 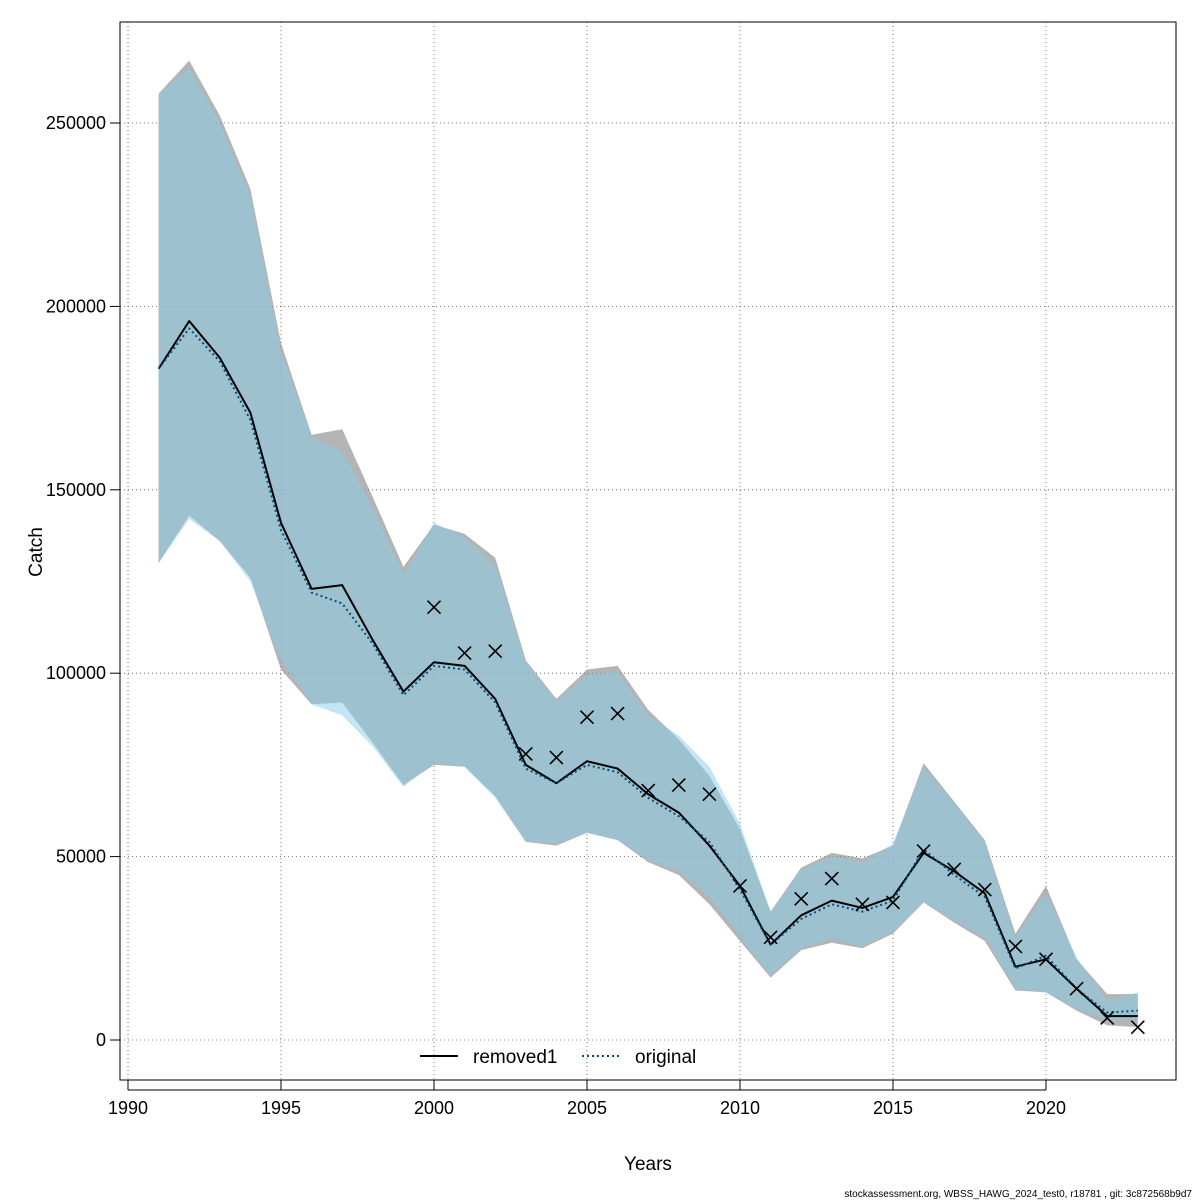 I want to click on observed-mark-b-2017, so click(x=954, y=869).